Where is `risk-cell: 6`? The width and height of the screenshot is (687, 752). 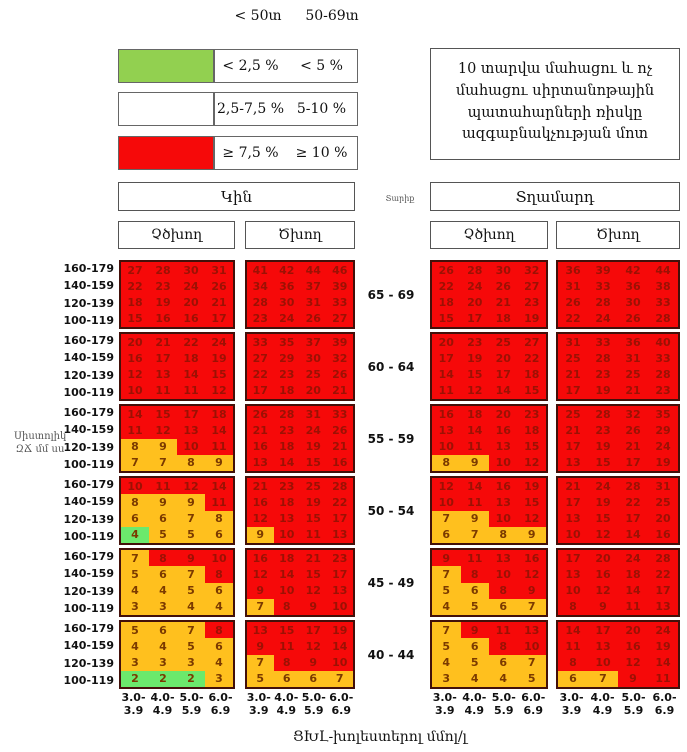 risk-cell: 6 is located at coordinates (503, 662).